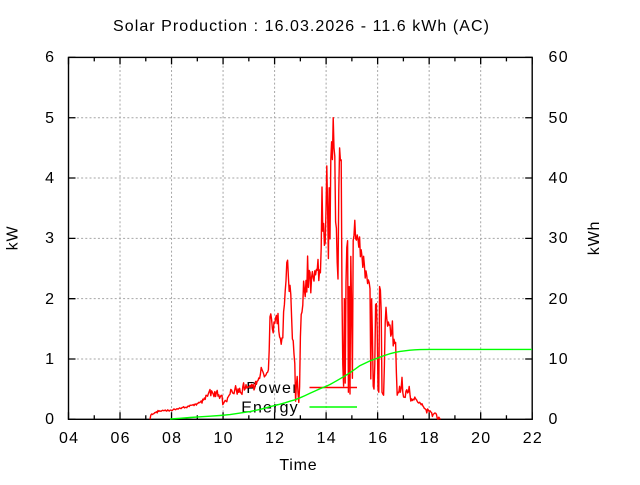 Image resolution: width=640 pixels, height=485 pixels. What do you see at coordinates (49, 57) in the screenshot?
I see `svg-text: 6` at bounding box center [49, 57].